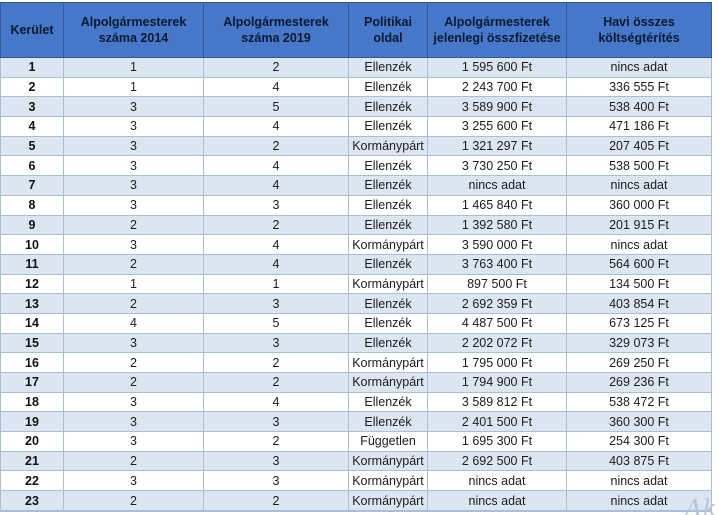  What do you see at coordinates (497, 382) in the screenshot?
I see `cell-osszfizetes: 1 794 900 Ft` at bounding box center [497, 382].